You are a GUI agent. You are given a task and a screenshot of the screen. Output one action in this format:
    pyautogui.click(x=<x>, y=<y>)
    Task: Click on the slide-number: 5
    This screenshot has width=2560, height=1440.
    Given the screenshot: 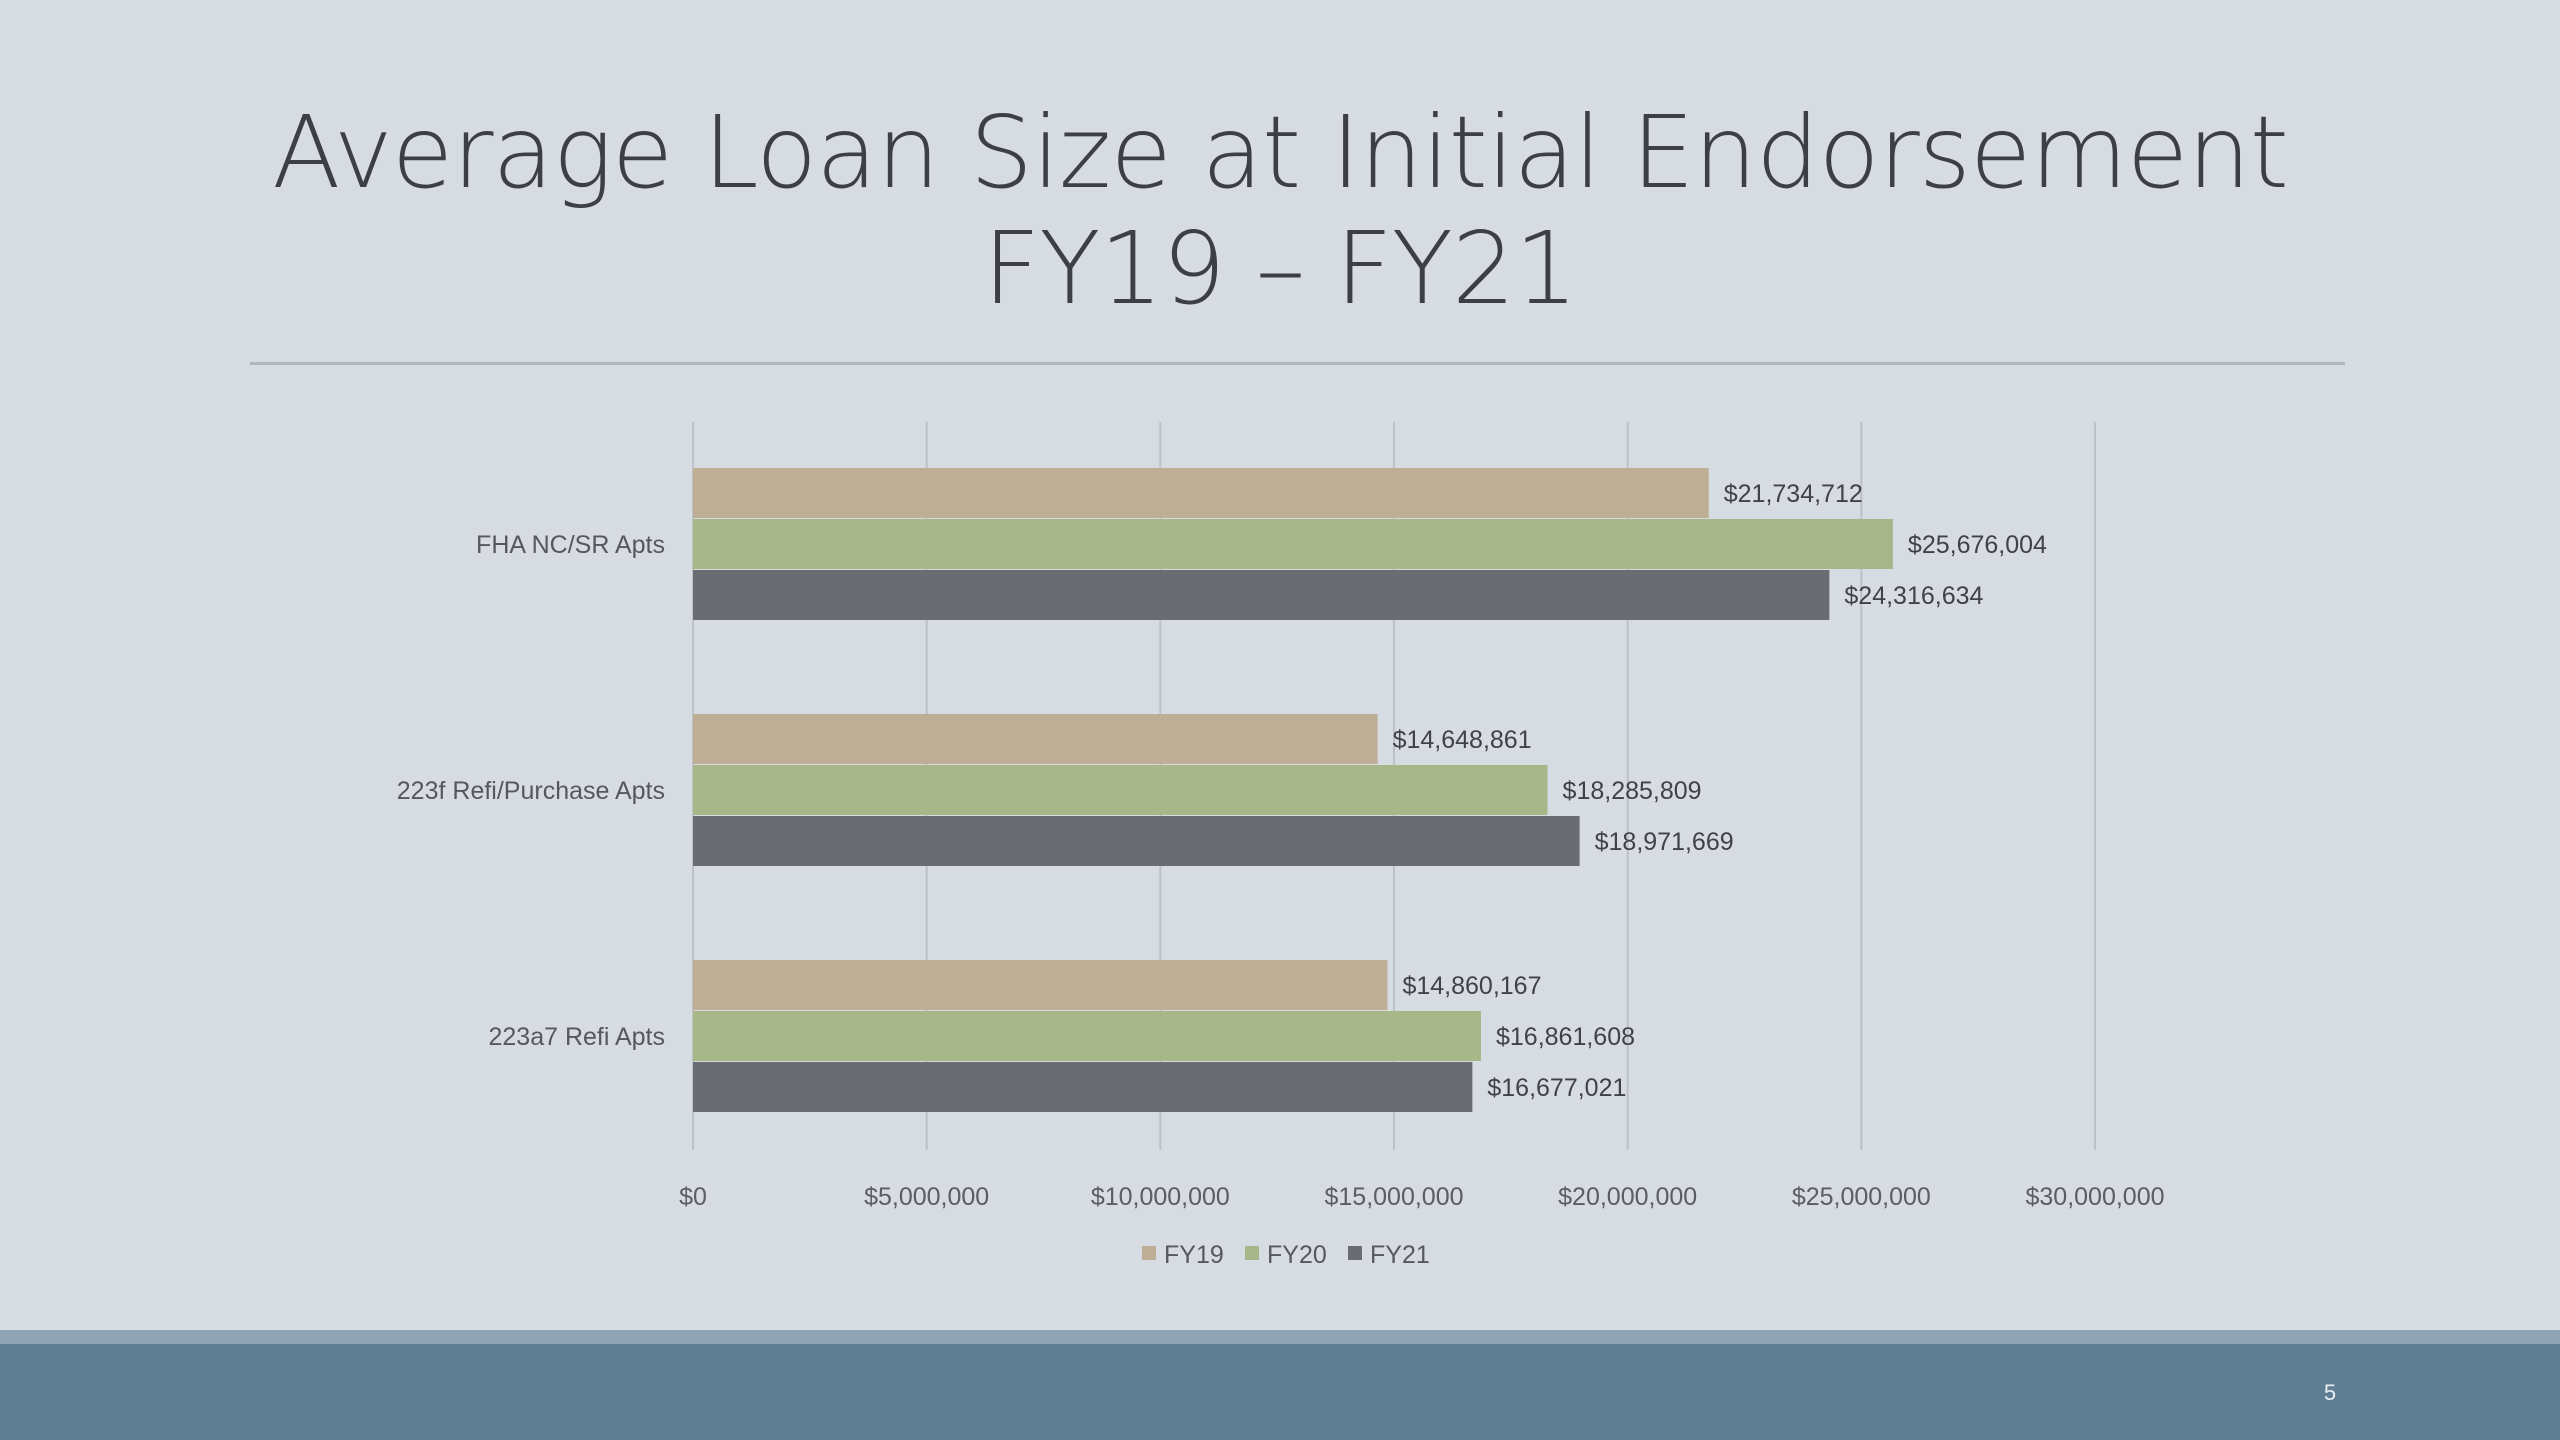 What is the action you would take?
    pyautogui.click(x=2330, y=1392)
    